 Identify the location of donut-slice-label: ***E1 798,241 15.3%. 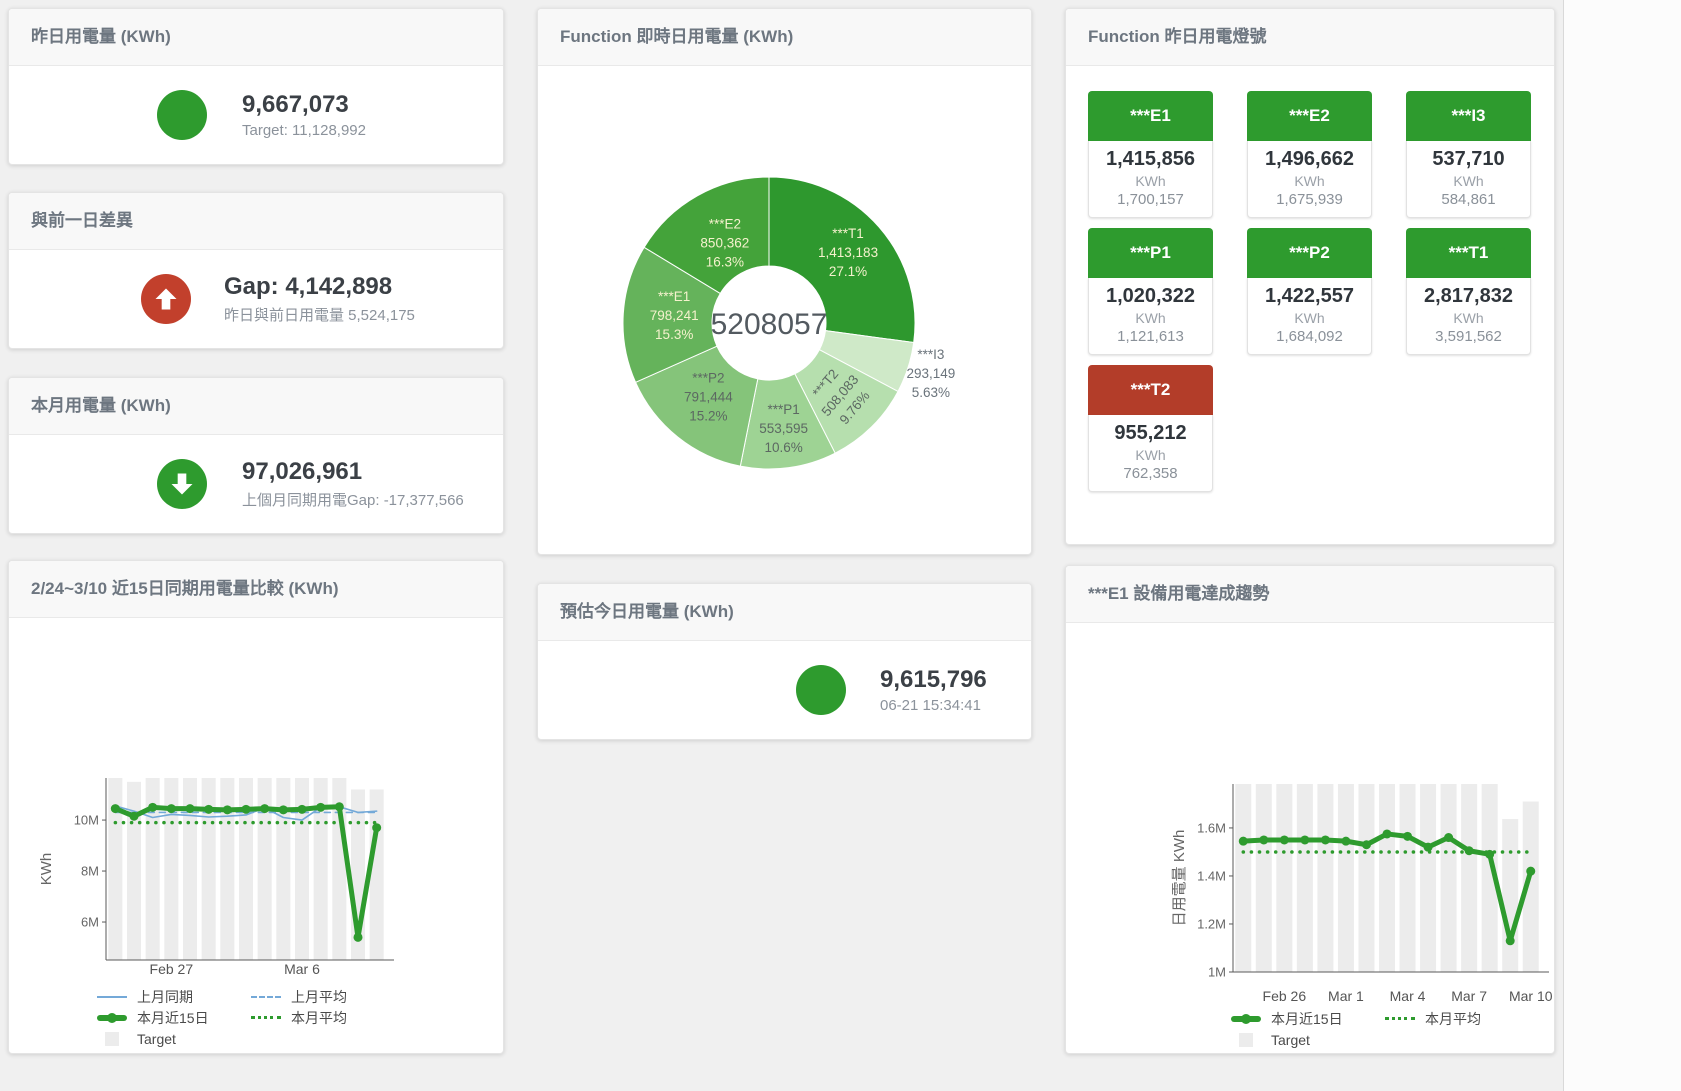
(674, 315).